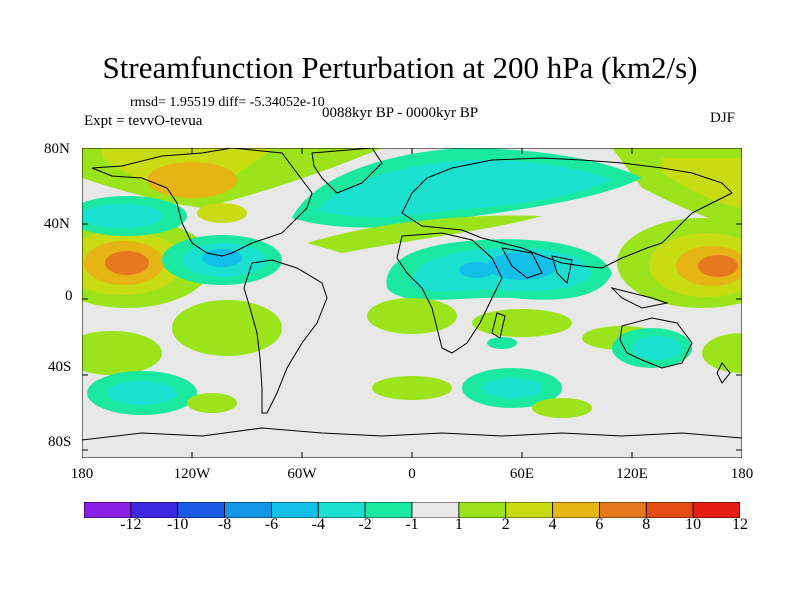 Image resolution: width=800 pixels, height=600 pixels. What do you see at coordinates (552, 524) in the screenshot?
I see `colorbar-label: 4` at bounding box center [552, 524].